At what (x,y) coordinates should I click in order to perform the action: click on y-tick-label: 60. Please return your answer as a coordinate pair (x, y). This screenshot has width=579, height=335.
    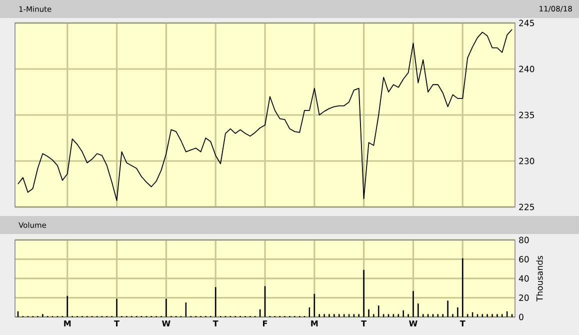
    Looking at the image, I should click on (524, 259).